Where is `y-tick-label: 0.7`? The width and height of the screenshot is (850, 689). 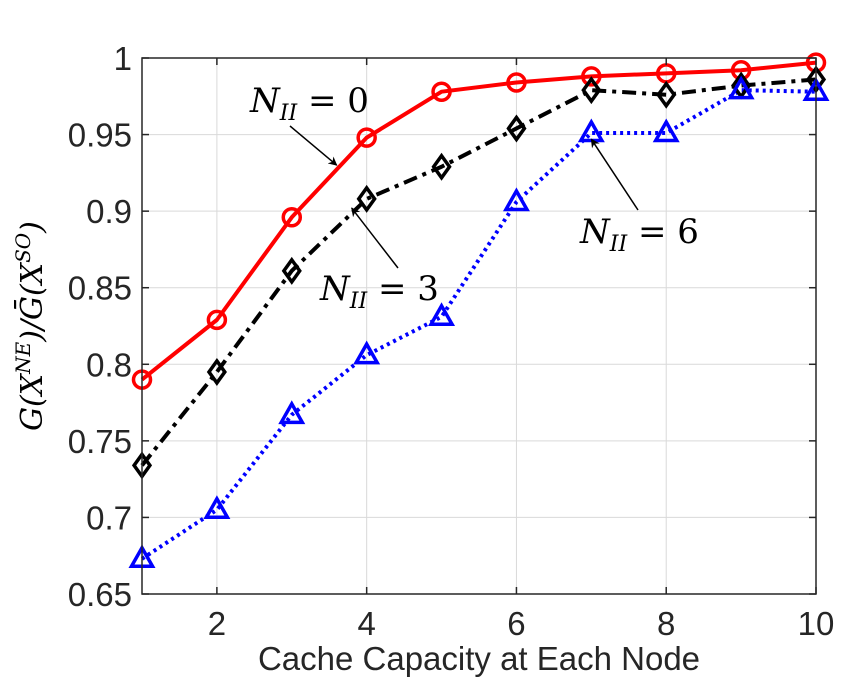
y-tick-label: 0.7 is located at coordinates (109, 517).